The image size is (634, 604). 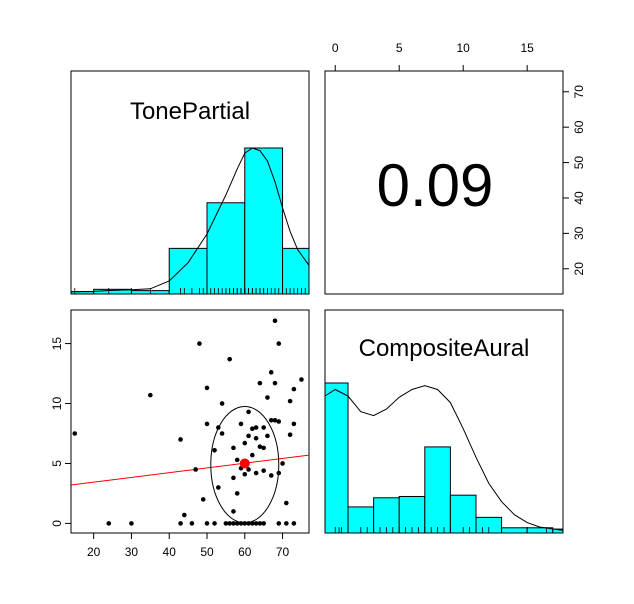 What do you see at coordinates (57, 463) in the screenshot?
I see `y-axis-tick-label: 5` at bounding box center [57, 463].